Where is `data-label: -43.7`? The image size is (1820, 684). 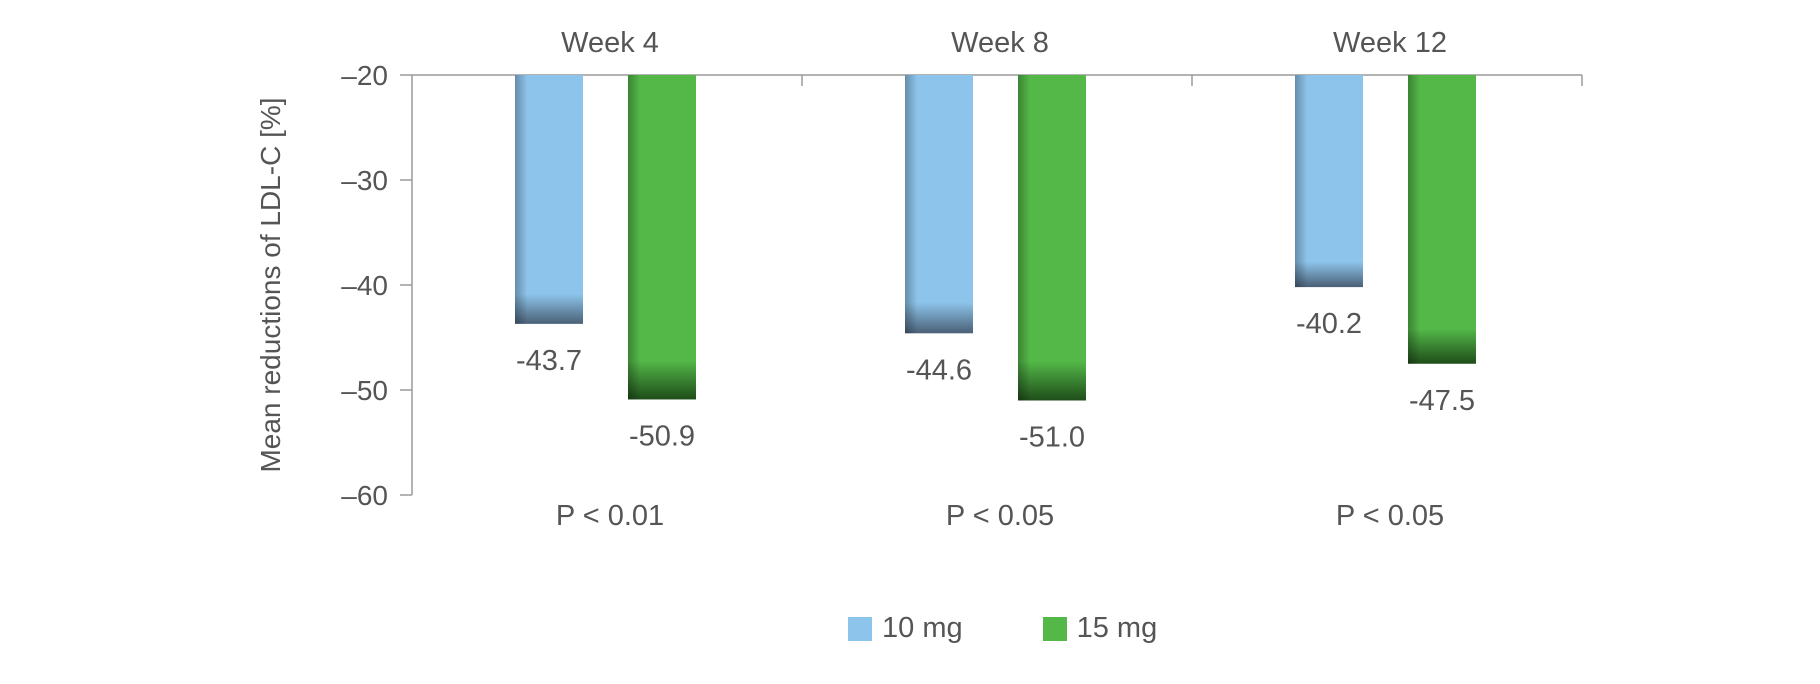 data-label: -43.7 is located at coordinates (549, 361).